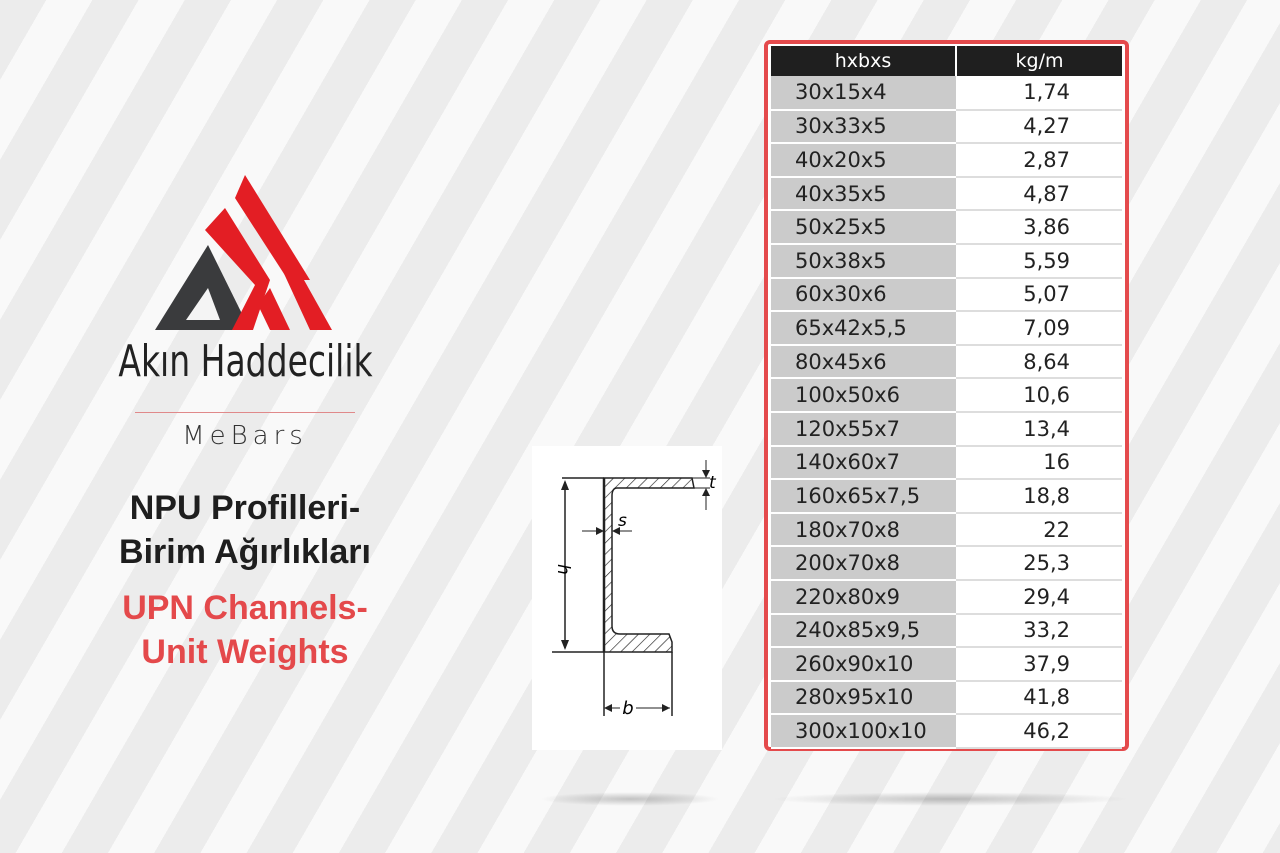 This screenshot has height=853, width=1280. I want to click on table-row: 120x55x7 13,4, so click(946, 429).